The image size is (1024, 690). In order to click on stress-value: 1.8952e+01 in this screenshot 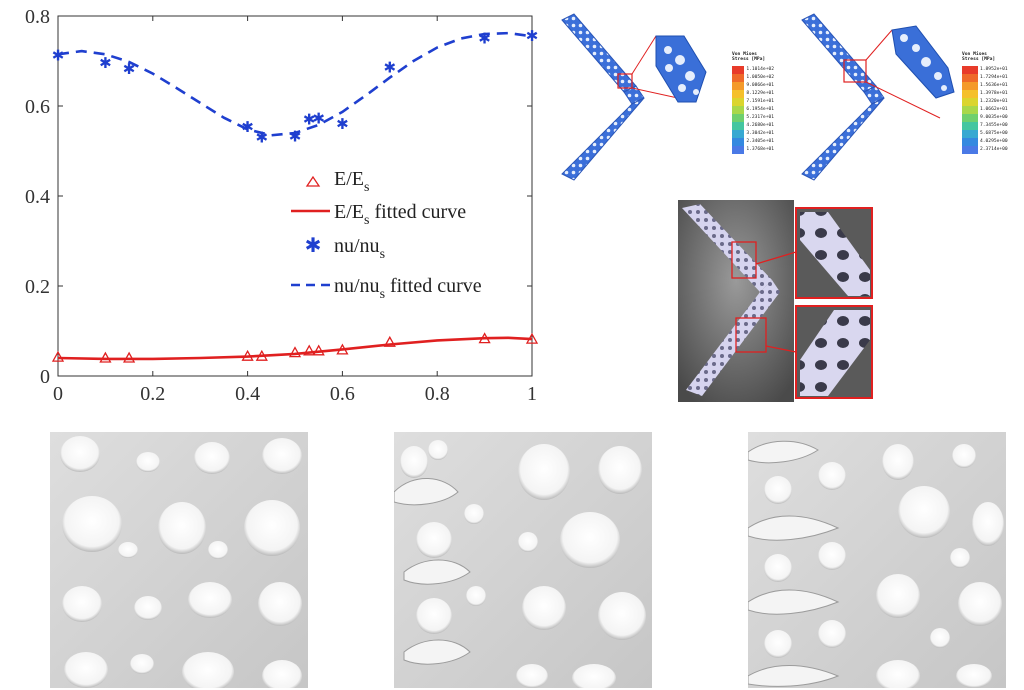, I will do `click(994, 69)`.